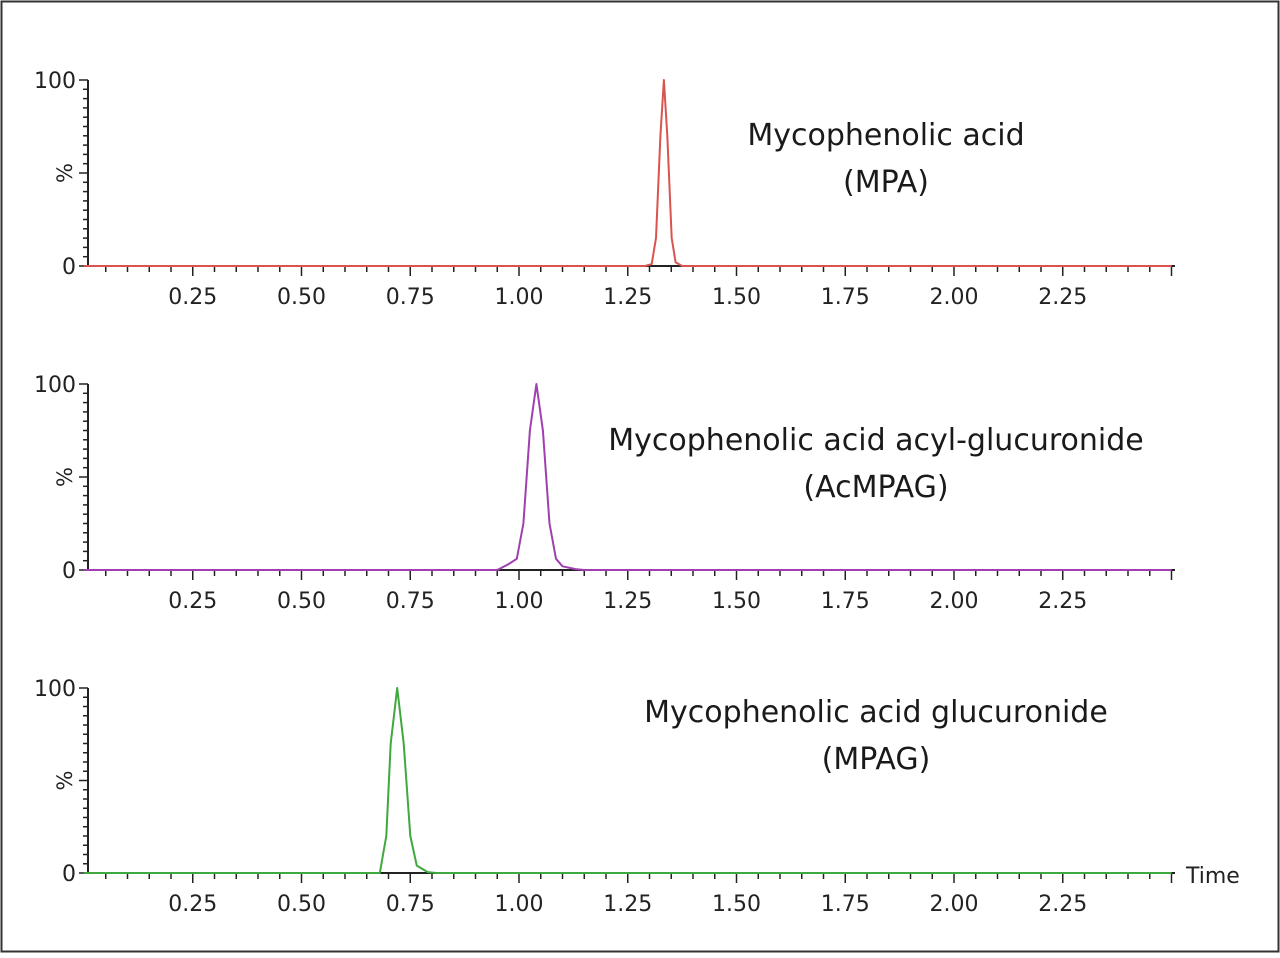 This screenshot has height=958, width=1280. Describe the element at coordinates (875, 440) in the screenshot. I see `compound-name: Mycophenolic acid acyl-glucuronide` at that location.